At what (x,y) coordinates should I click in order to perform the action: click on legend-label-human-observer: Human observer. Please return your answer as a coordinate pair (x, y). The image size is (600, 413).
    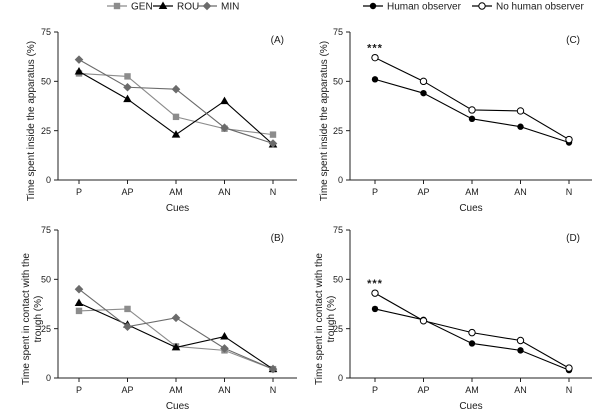
    Looking at the image, I should click on (424, 7).